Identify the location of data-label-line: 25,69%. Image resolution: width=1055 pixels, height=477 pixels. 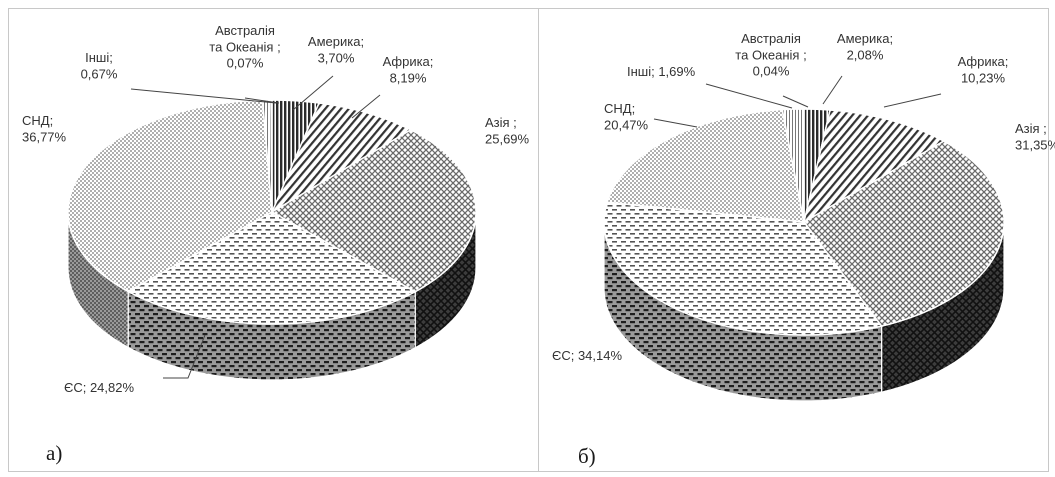
(507, 138).